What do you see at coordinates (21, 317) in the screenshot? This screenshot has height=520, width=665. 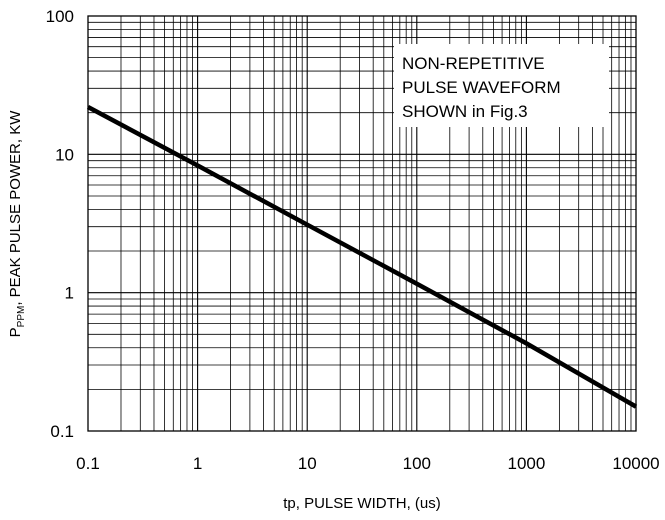 I see `y-axis-label-subscript: PPM` at bounding box center [21, 317].